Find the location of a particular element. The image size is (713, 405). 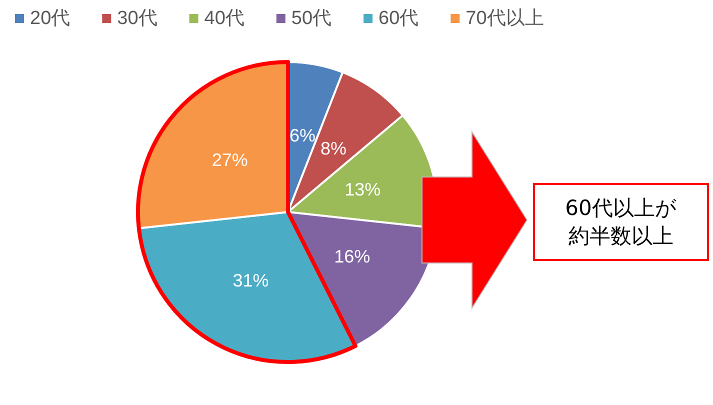

legend-label: 30代 is located at coordinates (137, 18).